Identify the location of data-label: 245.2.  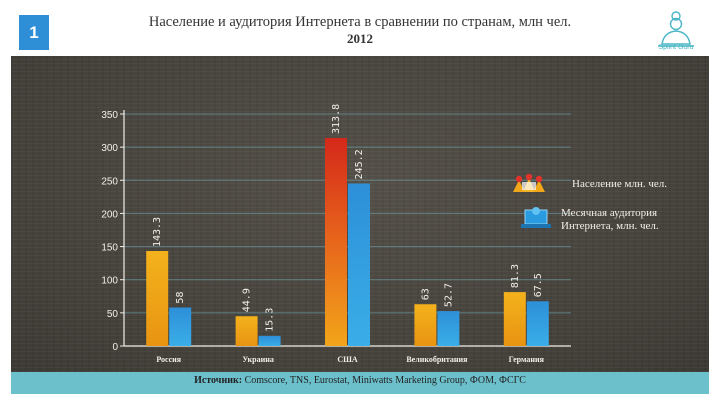
(359, 164).